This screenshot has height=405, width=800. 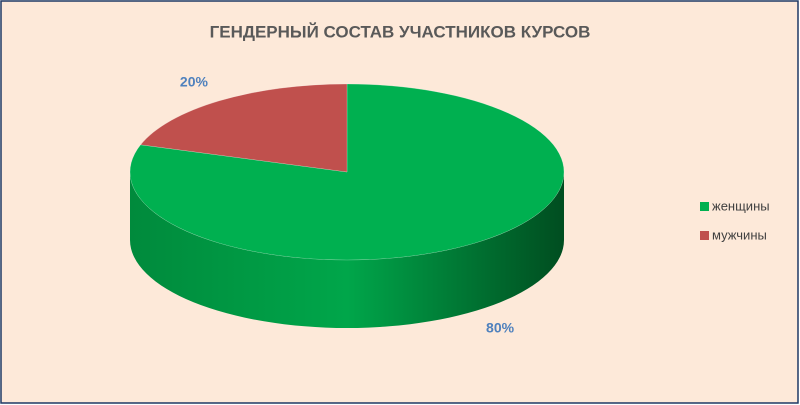 I want to click on data-label: 20%, so click(x=194, y=82).